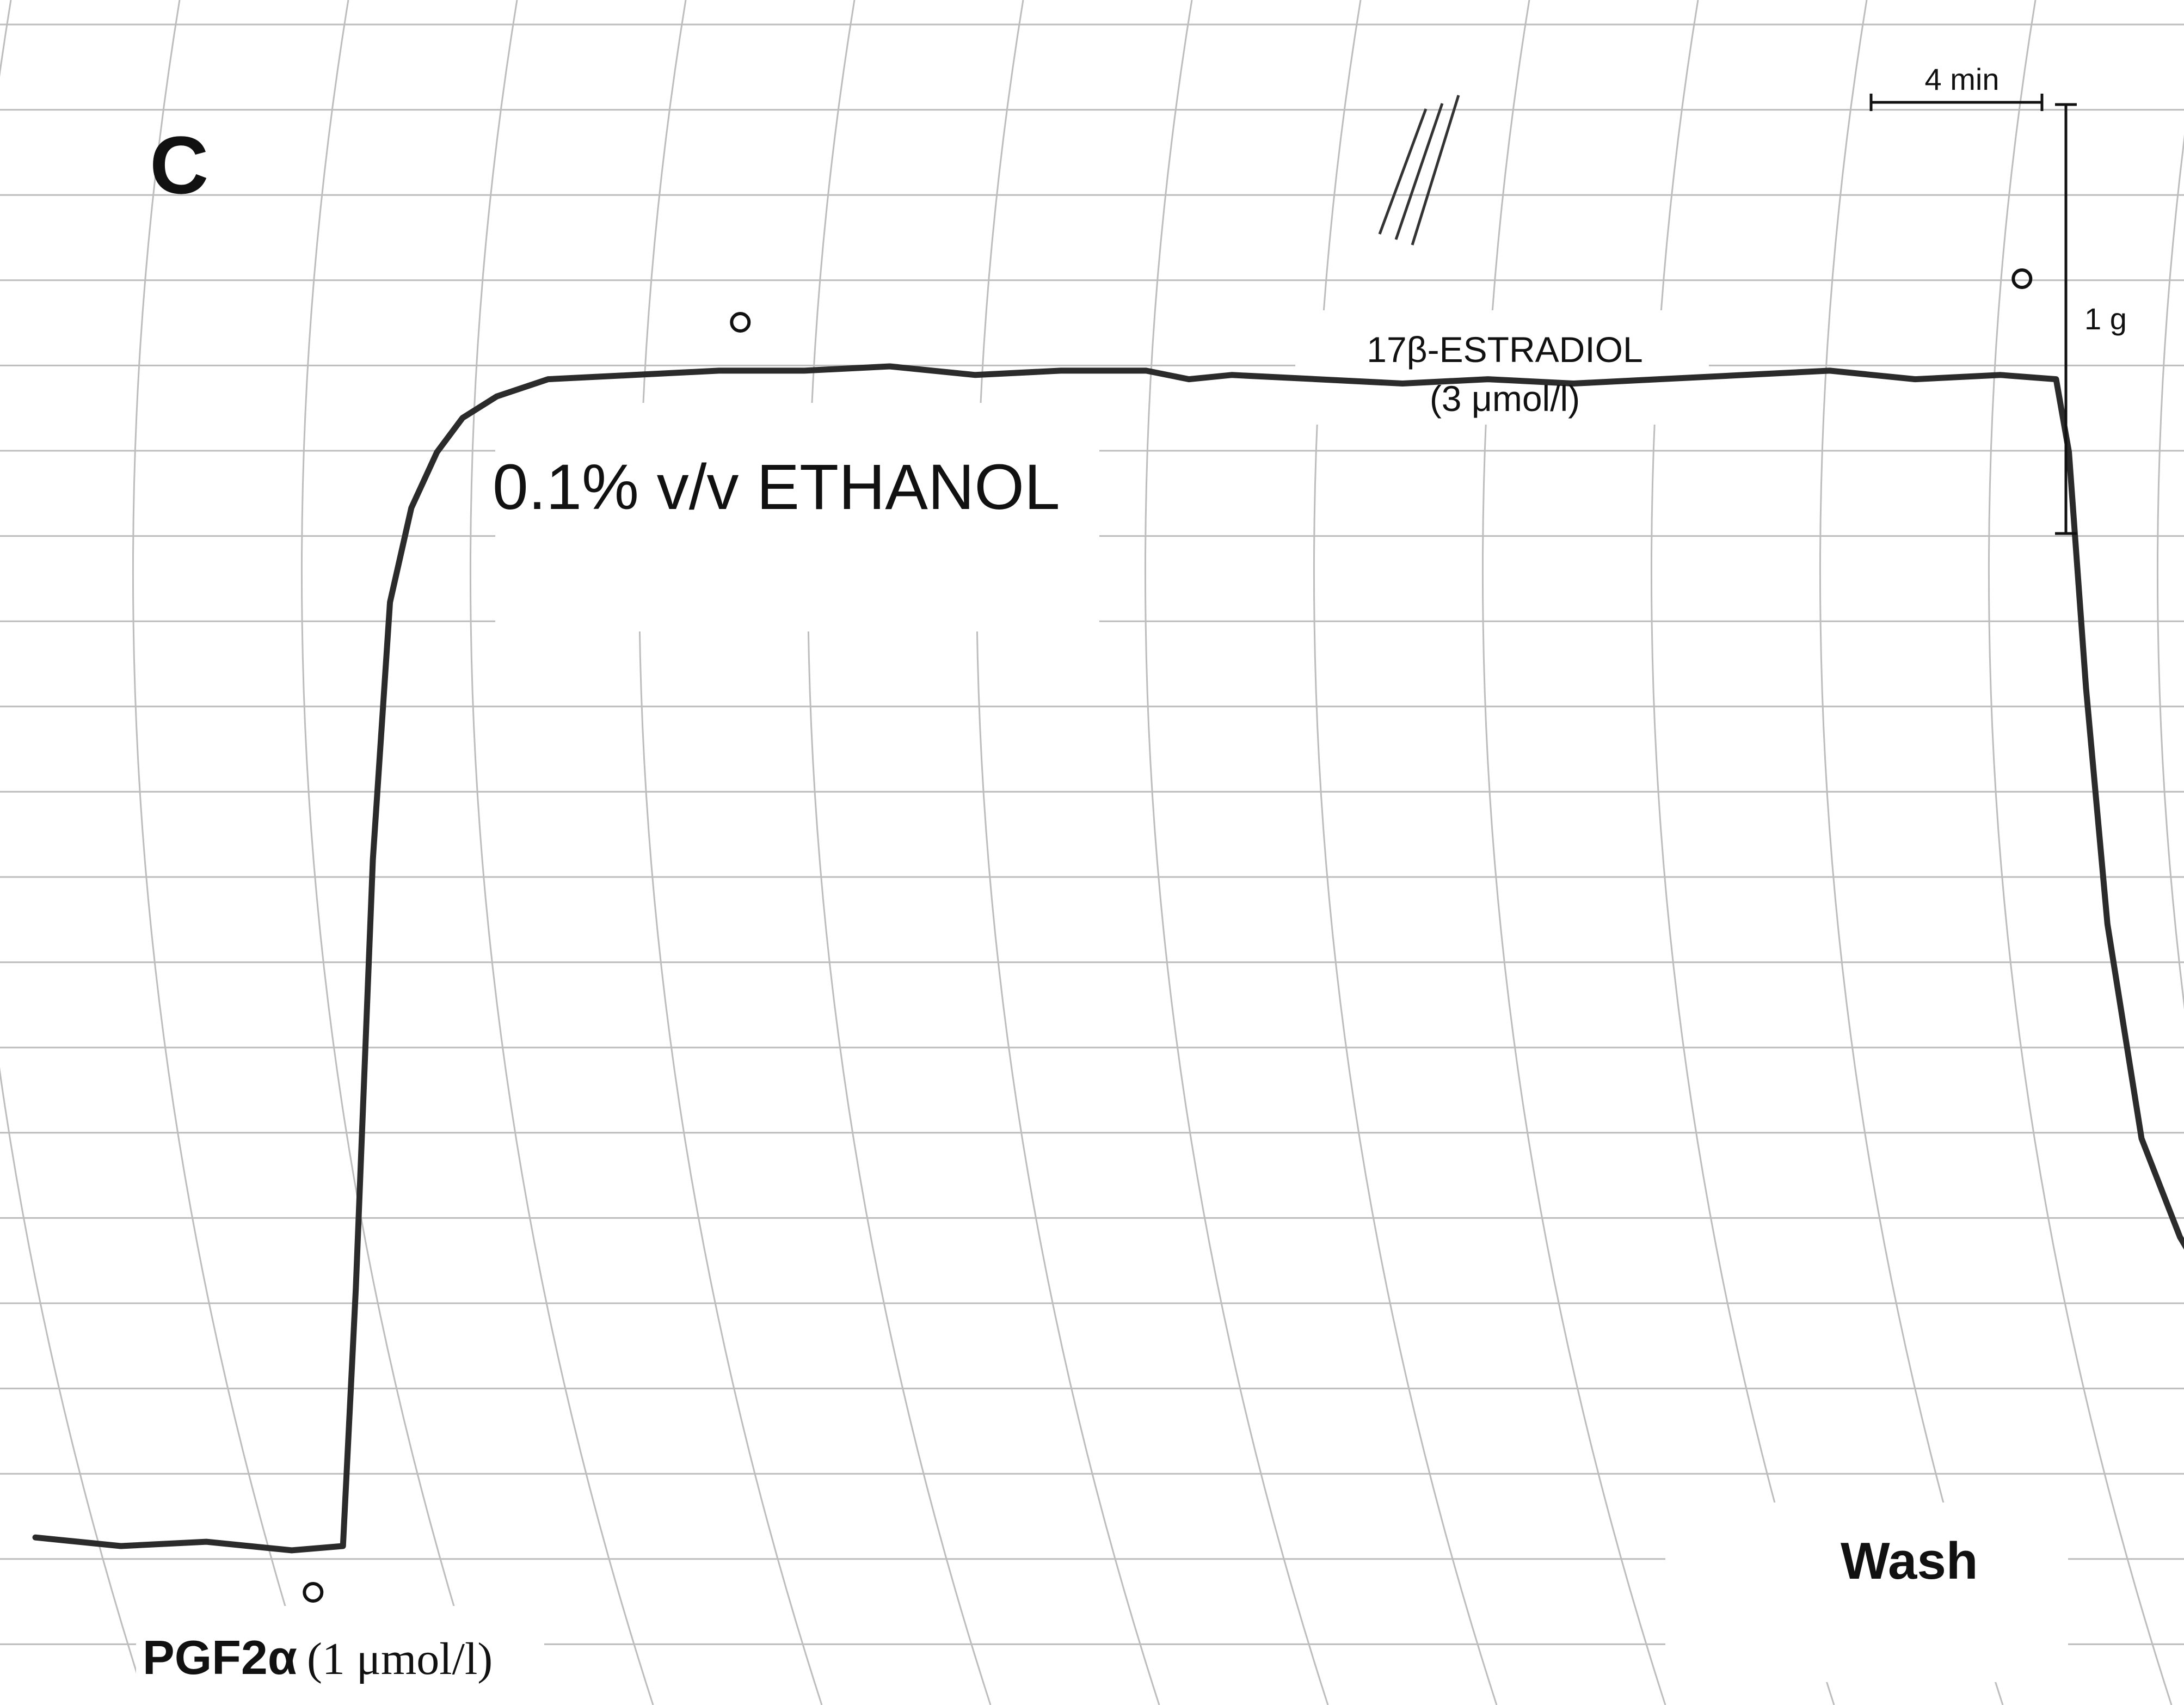 This screenshot has height=1705, width=2184. What do you see at coordinates (179, 165) in the screenshot?
I see `panel-label: C` at bounding box center [179, 165].